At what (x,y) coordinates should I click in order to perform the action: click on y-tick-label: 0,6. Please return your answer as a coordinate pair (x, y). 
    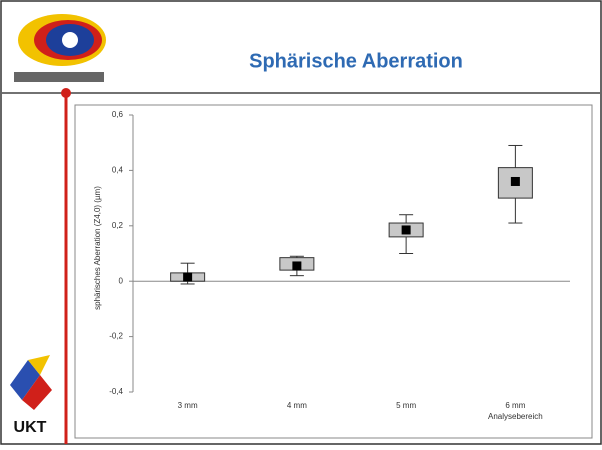
    Looking at the image, I should click on (118, 114).